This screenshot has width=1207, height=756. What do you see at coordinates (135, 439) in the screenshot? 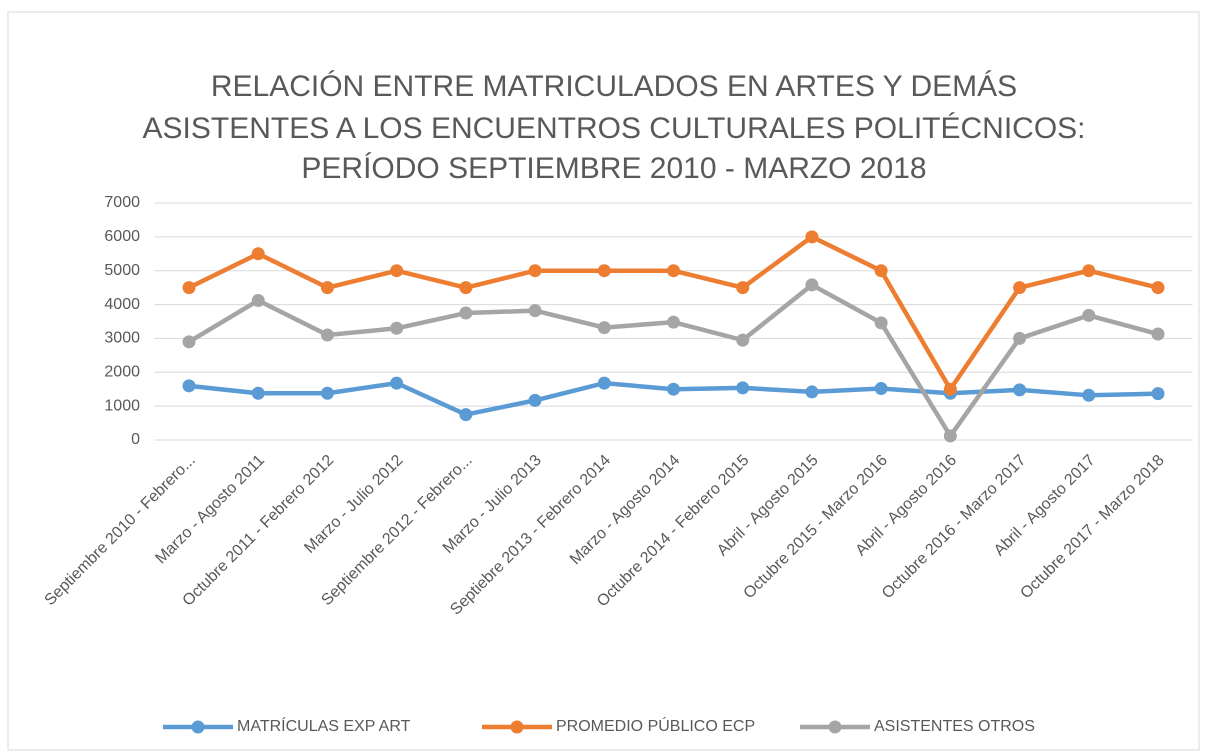
I see `y-tick-label: 0` at bounding box center [135, 439].